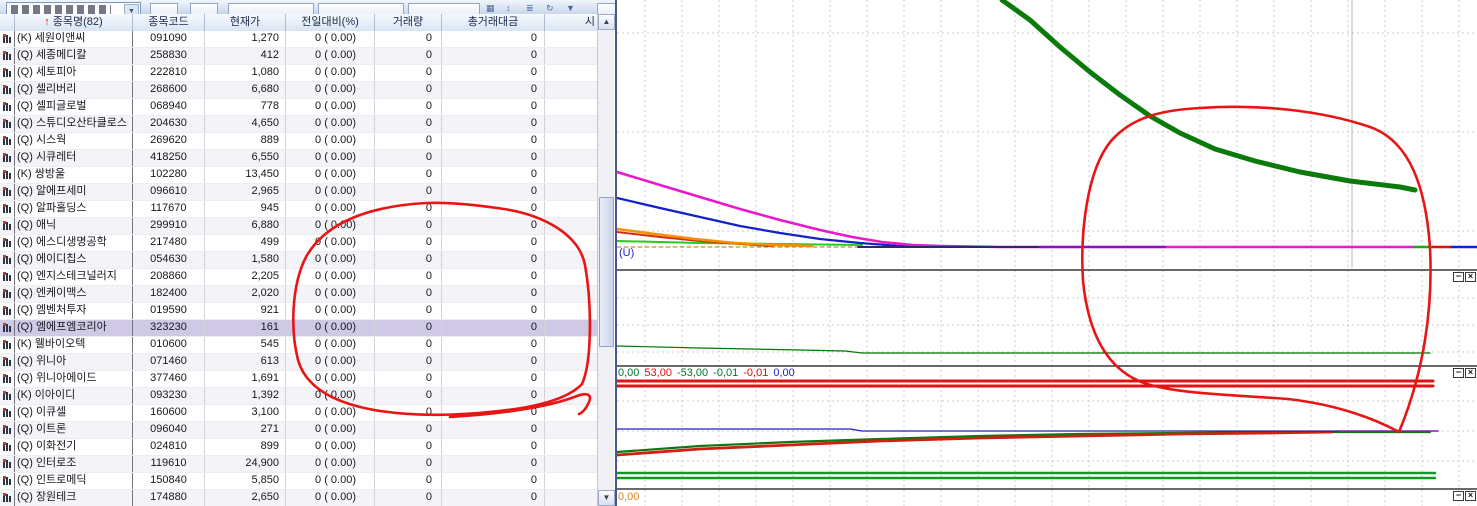  What do you see at coordinates (298, 430) in the screenshot?
I see `table-row: (Q) 이트론 096040 271 0 ( 0.00) 0 0` at bounding box center [298, 430].